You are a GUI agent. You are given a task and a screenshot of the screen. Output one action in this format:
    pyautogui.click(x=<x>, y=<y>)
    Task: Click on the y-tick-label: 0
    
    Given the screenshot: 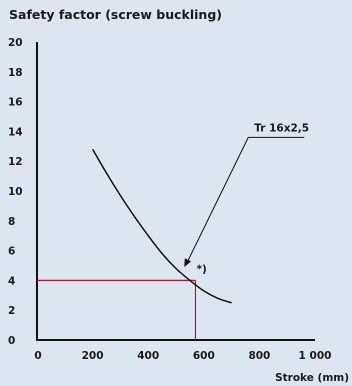 What is the action you would take?
    pyautogui.click(x=11, y=341)
    